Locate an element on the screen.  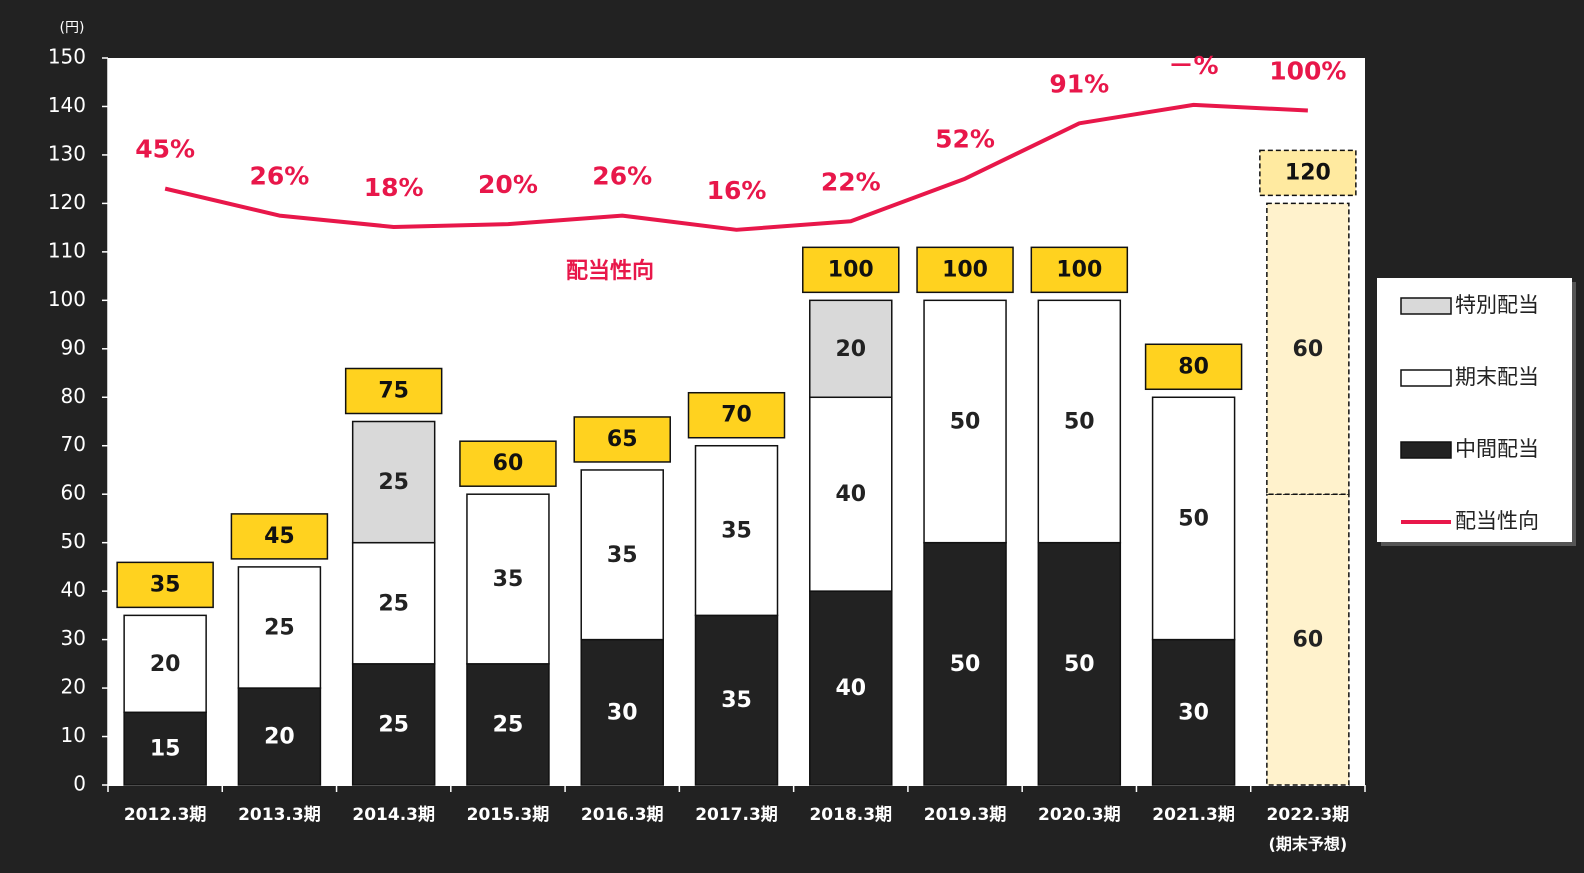
x-tick-label: 2022.3期 is located at coordinates (1308, 815).